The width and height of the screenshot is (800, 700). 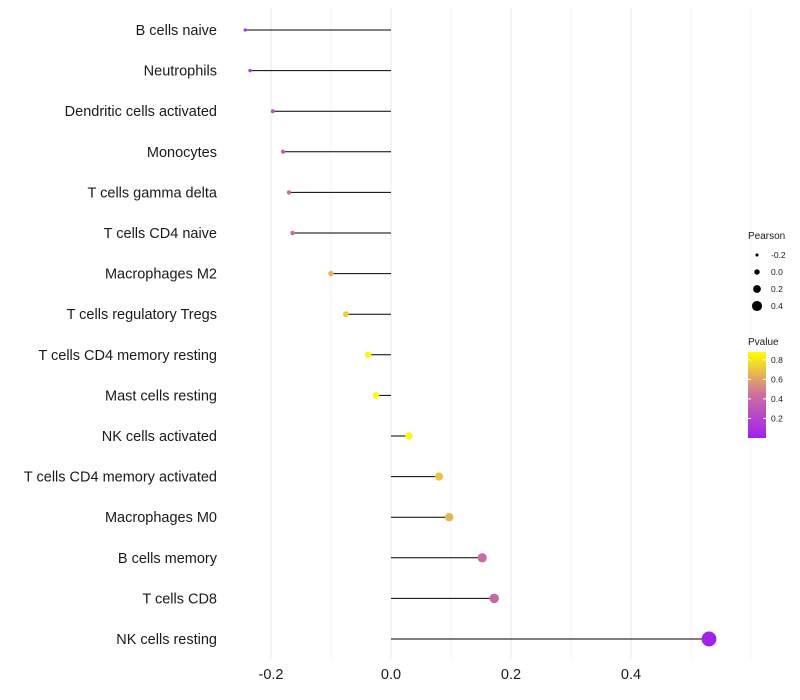 What do you see at coordinates (168, 559) in the screenshot?
I see `category-label: B cells memory` at bounding box center [168, 559].